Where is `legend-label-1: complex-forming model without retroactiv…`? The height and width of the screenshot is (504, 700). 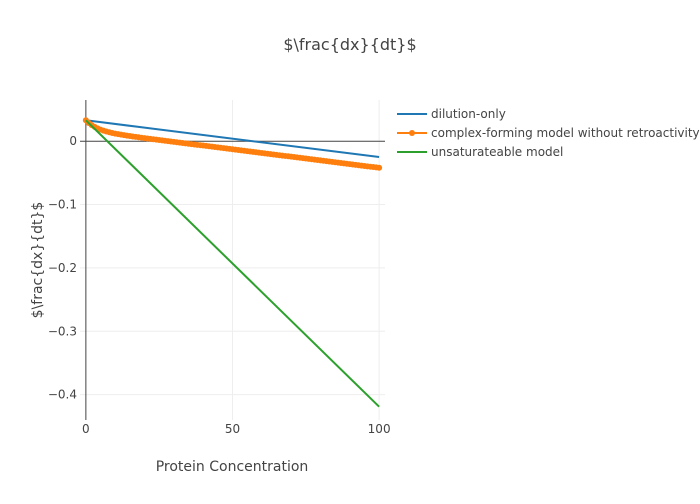 legend-label-1: complex-forming model without retroactiv… is located at coordinates (565, 133).